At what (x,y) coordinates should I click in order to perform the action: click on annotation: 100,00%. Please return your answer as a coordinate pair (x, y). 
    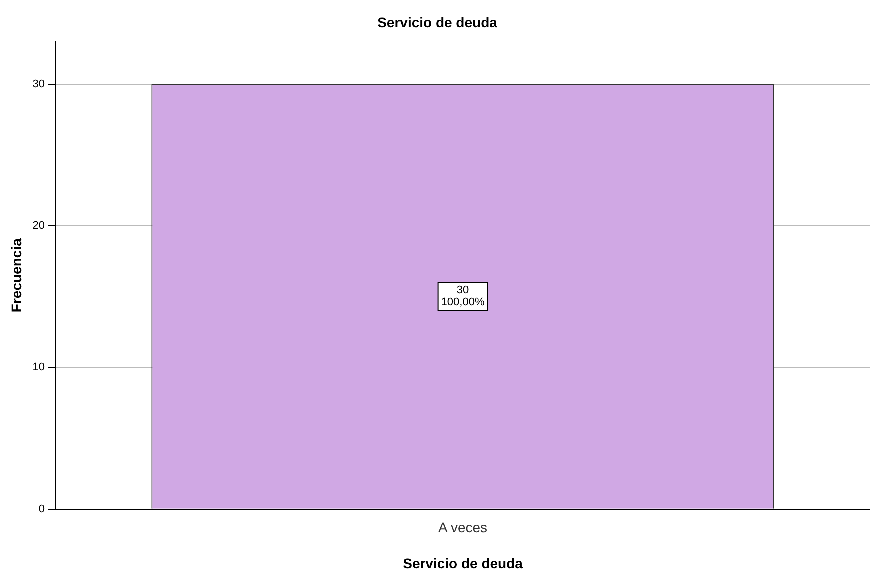
    Looking at the image, I should click on (463, 302).